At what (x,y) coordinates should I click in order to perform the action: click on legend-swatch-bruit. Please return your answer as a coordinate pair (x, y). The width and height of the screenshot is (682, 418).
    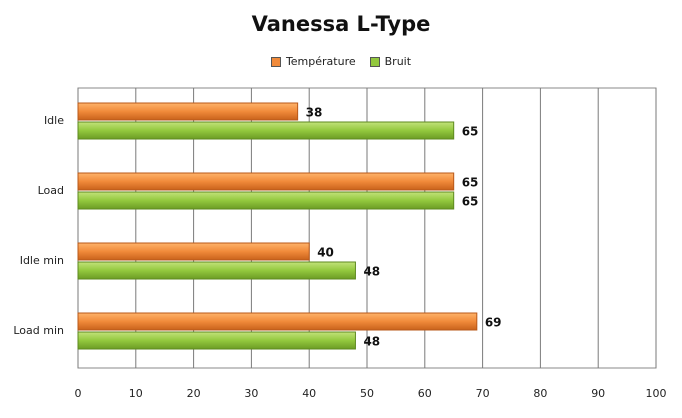
    Looking at the image, I should click on (374, 61).